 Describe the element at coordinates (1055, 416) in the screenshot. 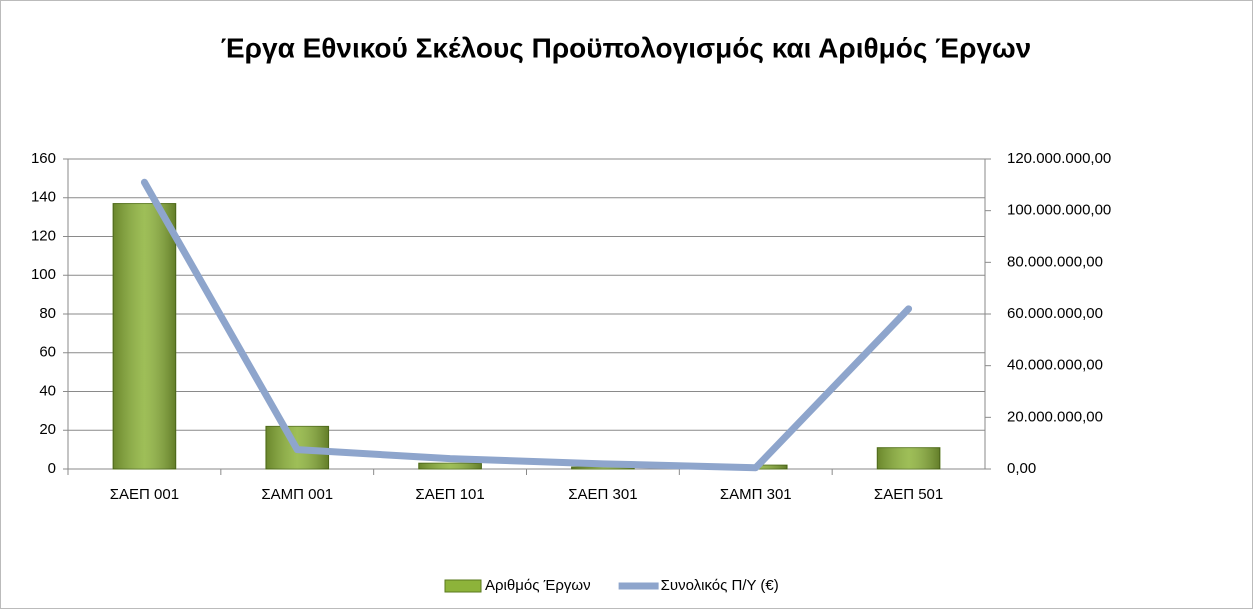

I see `y2-tick-label: 20.000.000,00` at that location.